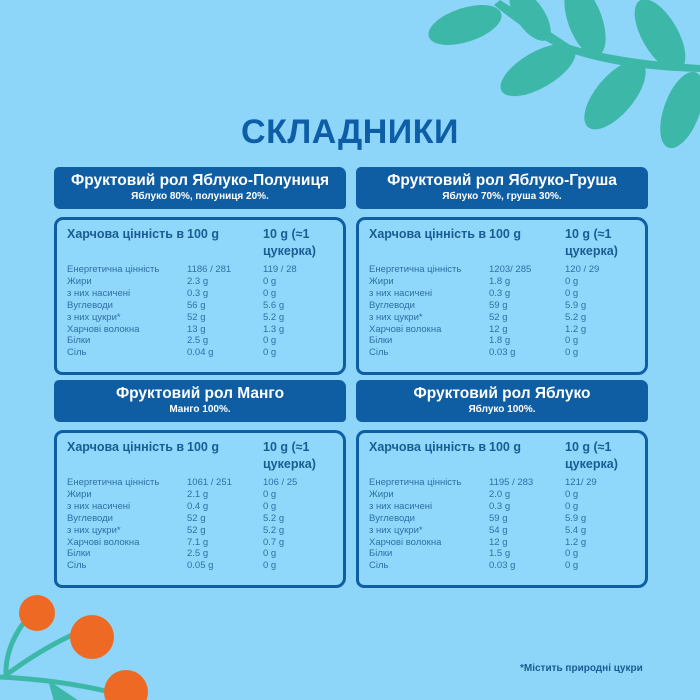 This screenshot has height=700, width=700. What do you see at coordinates (200, 543) in the screenshot?
I see `nutrition-row: Харчові волокна 7.1 g 0.7 g` at bounding box center [200, 543].